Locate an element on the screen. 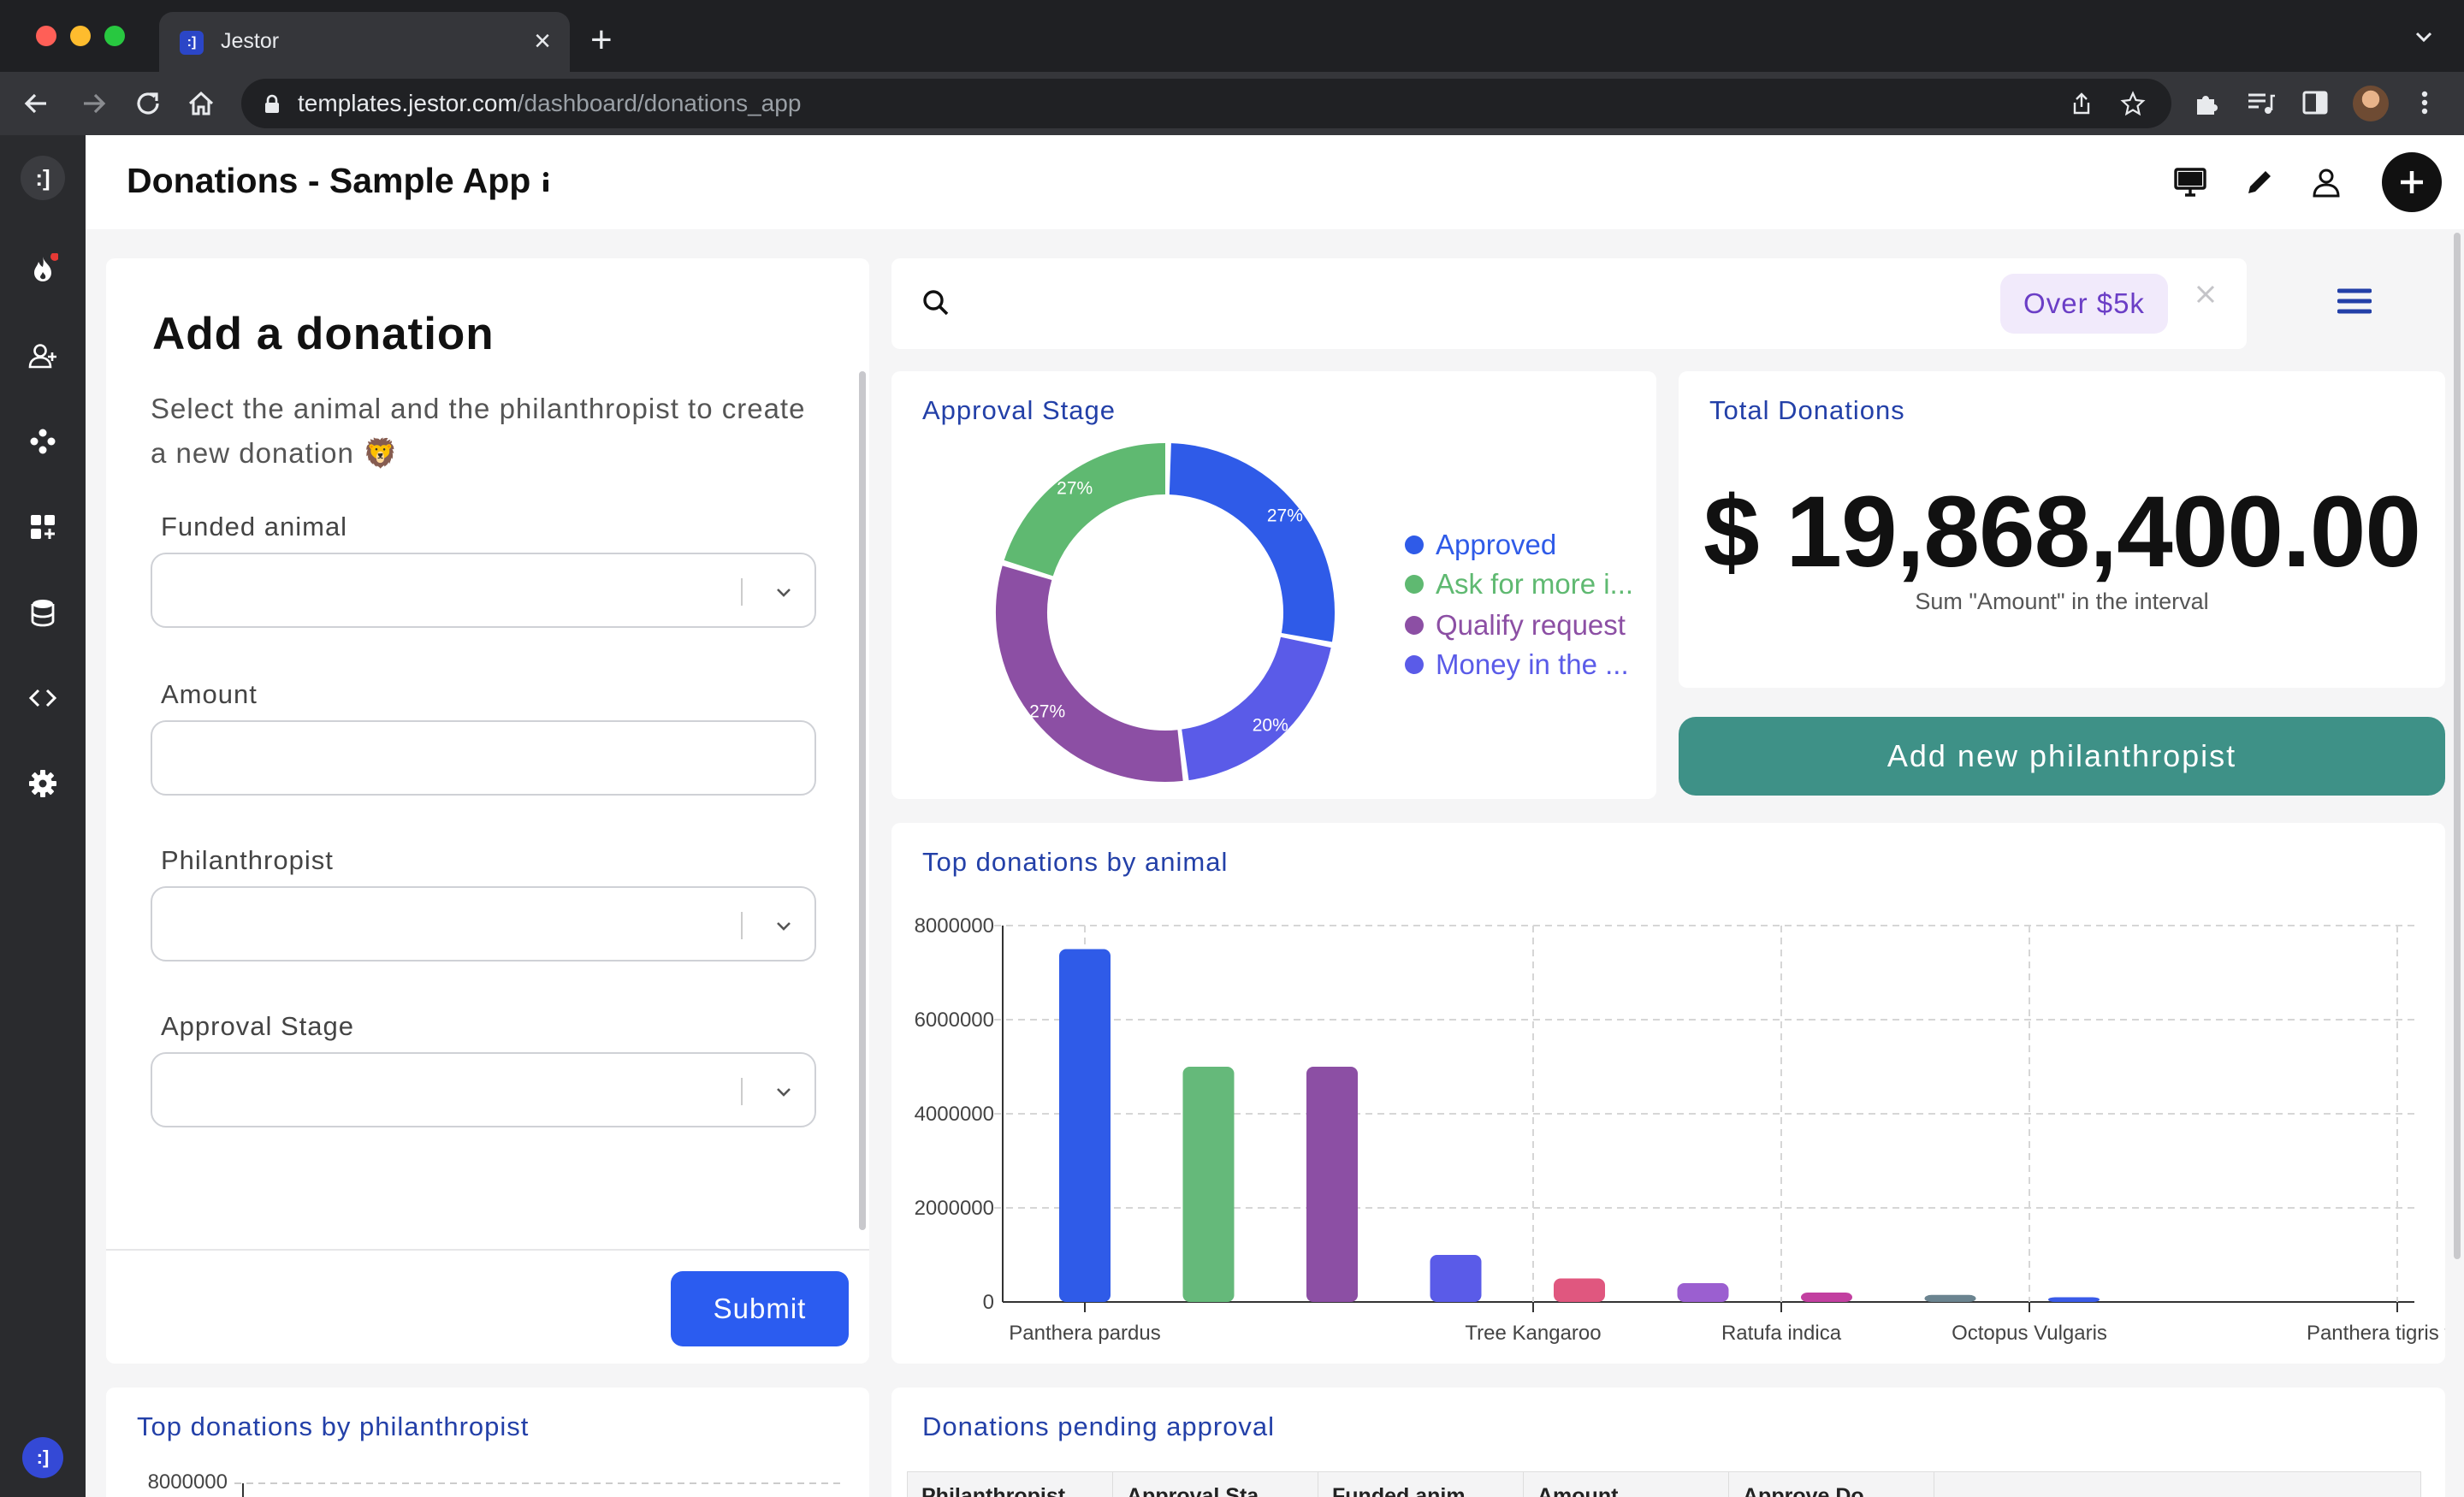 Image resolution: width=2464 pixels, height=1497 pixels. app-sidebar: :] :] is located at coordinates (43, 816).